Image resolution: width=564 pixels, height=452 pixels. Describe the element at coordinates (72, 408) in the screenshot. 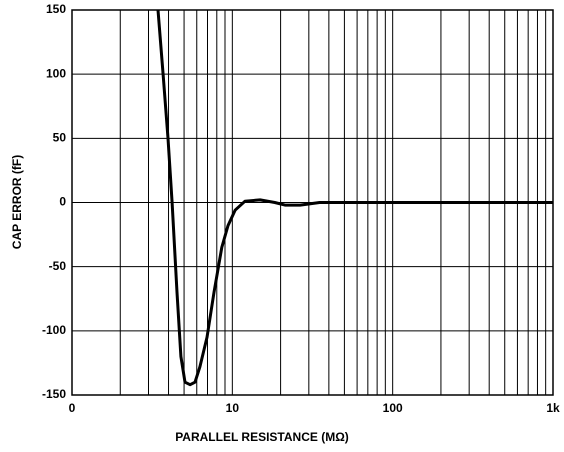

I see `x-tick-label: 0` at that location.